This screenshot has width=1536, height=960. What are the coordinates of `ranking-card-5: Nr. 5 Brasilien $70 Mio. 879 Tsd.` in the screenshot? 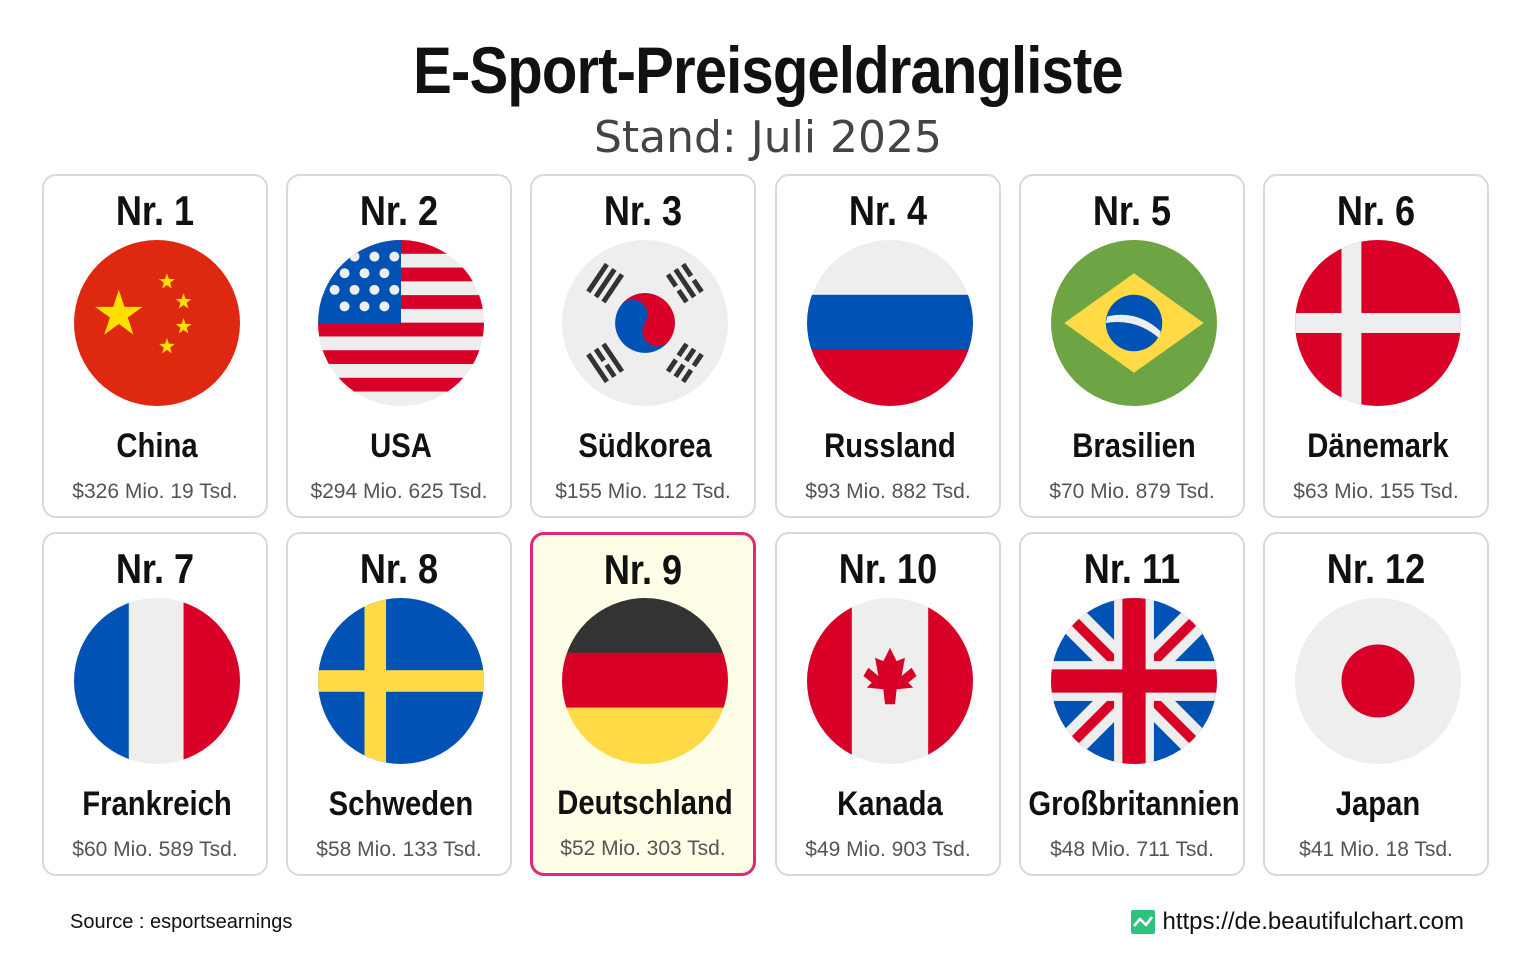 It's located at (1132, 346).